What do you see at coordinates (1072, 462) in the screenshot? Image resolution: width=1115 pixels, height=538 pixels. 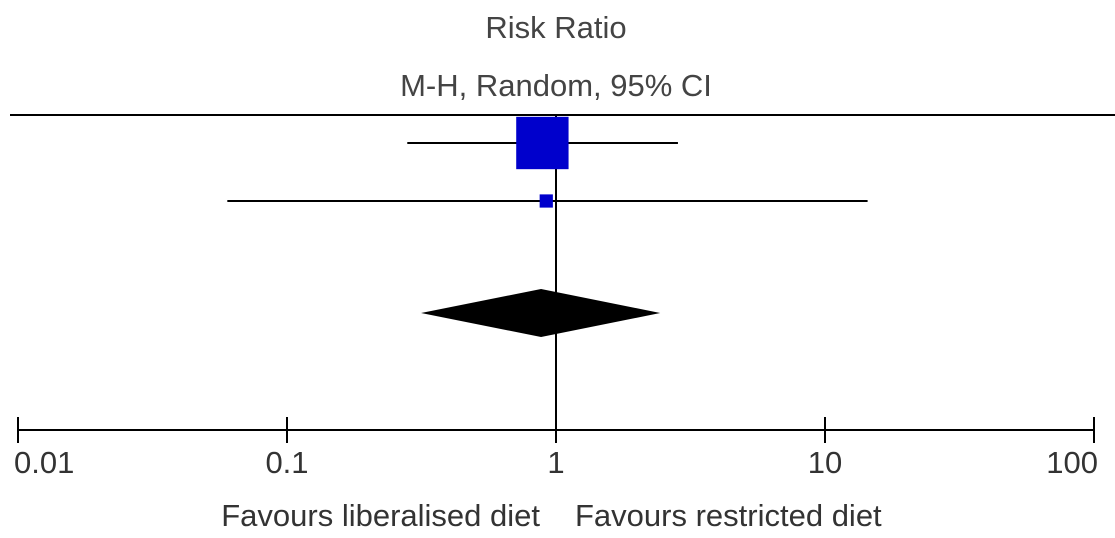 I see `x-tick-label: 100` at bounding box center [1072, 462].